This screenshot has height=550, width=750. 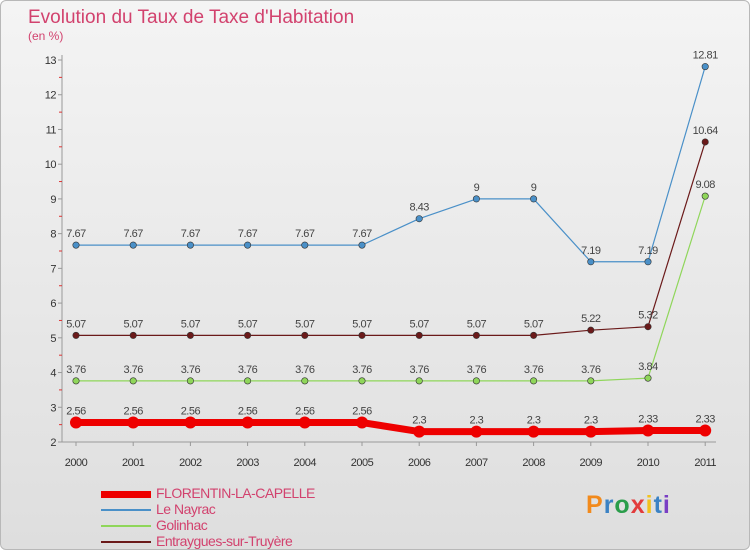 I want to click on x-tick-label: 2010, so click(x=648, y=463).